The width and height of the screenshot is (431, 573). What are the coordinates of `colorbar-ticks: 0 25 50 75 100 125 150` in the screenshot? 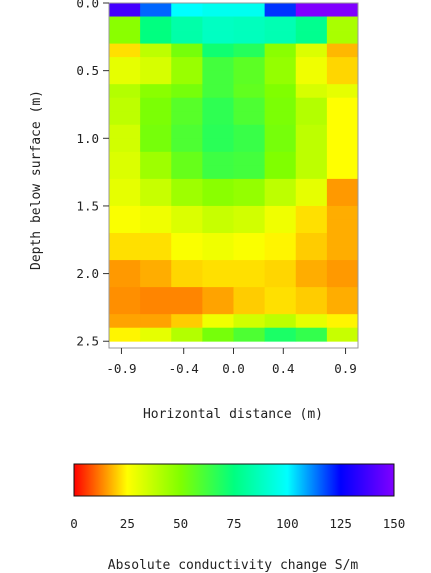 It's located at (237, 523).